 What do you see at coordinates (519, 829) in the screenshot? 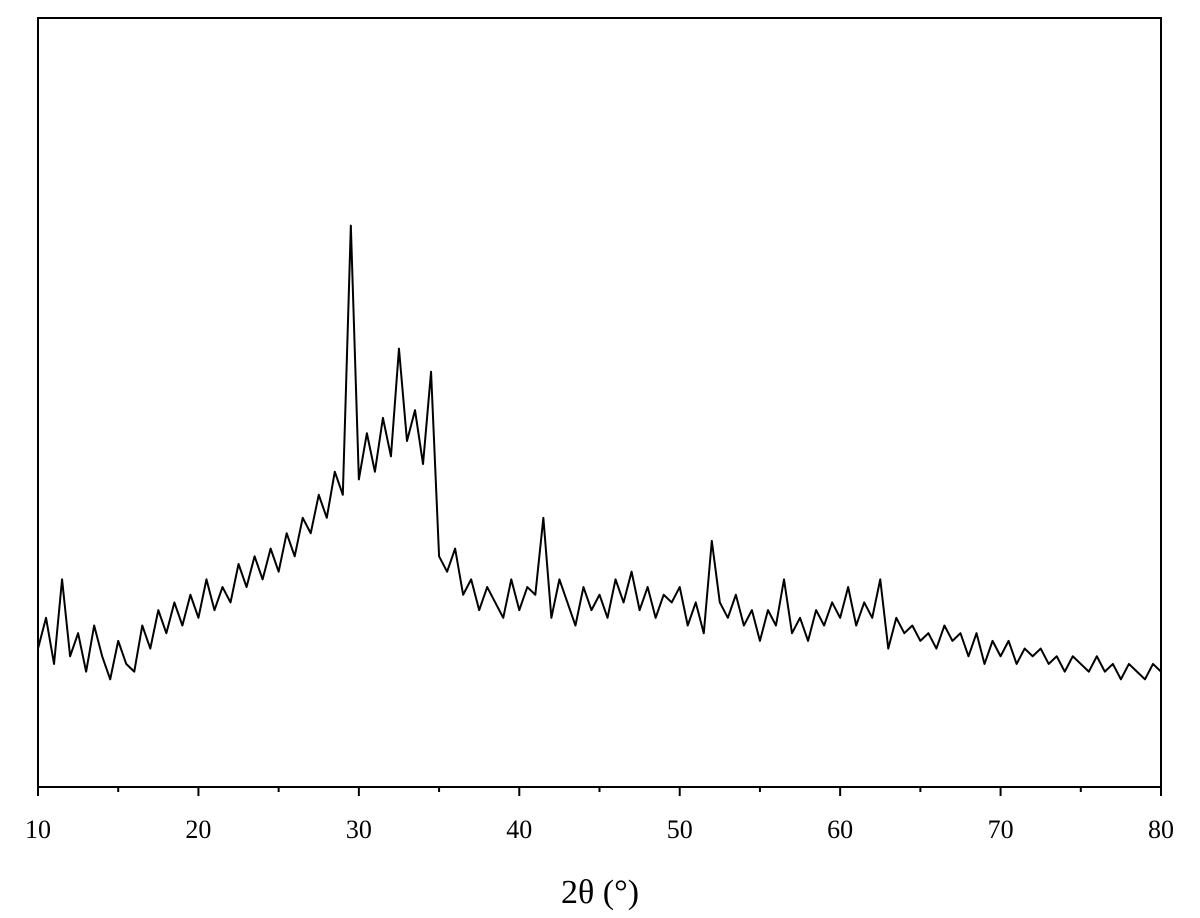
I see `x-tick-label: 40` at bounding box center [519, 829].